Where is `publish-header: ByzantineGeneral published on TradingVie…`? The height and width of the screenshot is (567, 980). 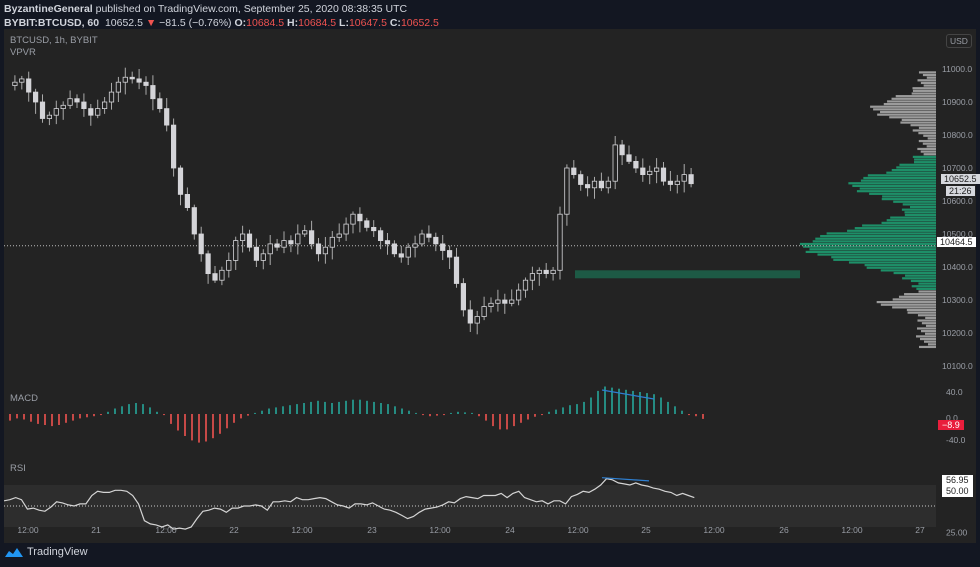
publish-header: ByzantineGeneral published on TradingVie… is located at coordinates (221, 16).